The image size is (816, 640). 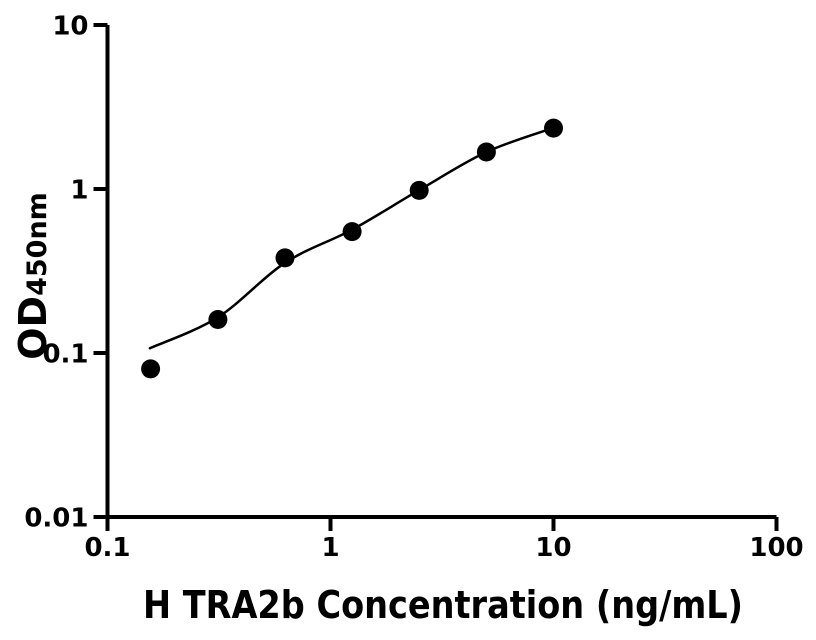 What do you see at coordinates (70, 27) in the screenshot?
I see `y-axis-tick-label: 10` at bounding box center [70, 27].